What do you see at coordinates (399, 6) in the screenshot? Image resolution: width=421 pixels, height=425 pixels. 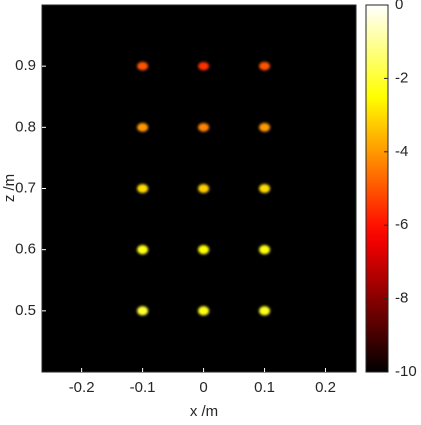 I see `colorbar-tick-label: 0` at bounding box center [399, 6].